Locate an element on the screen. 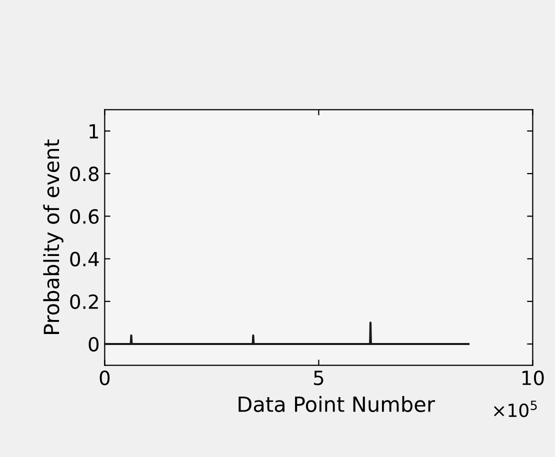 This screenshot has height=457, width=555. x-axis-title: Data Point Number is located at coordinates (337, 404).